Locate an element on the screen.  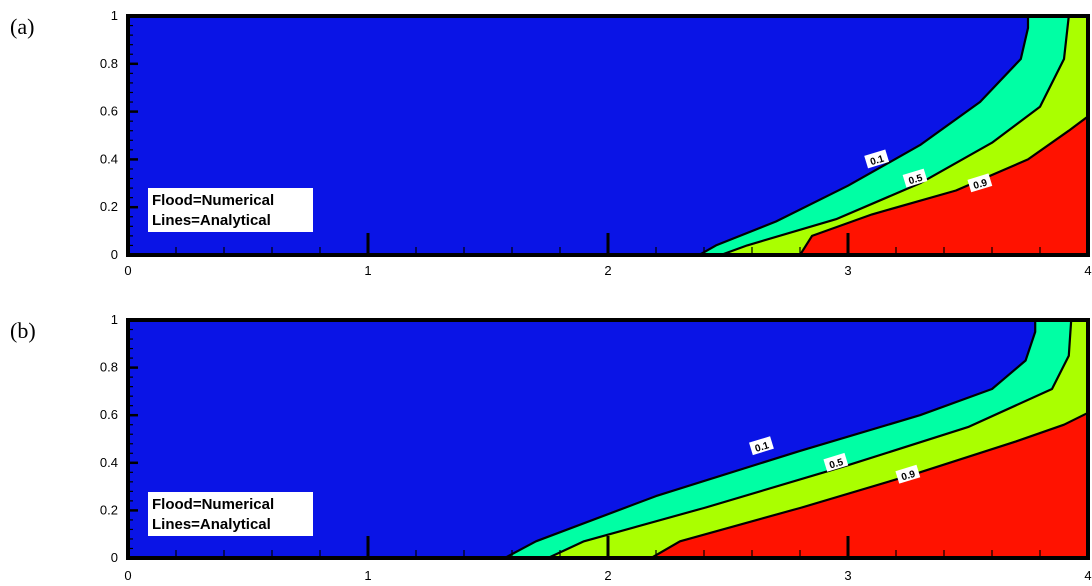
panel-label: (b) is located at coordinates (23, 330).